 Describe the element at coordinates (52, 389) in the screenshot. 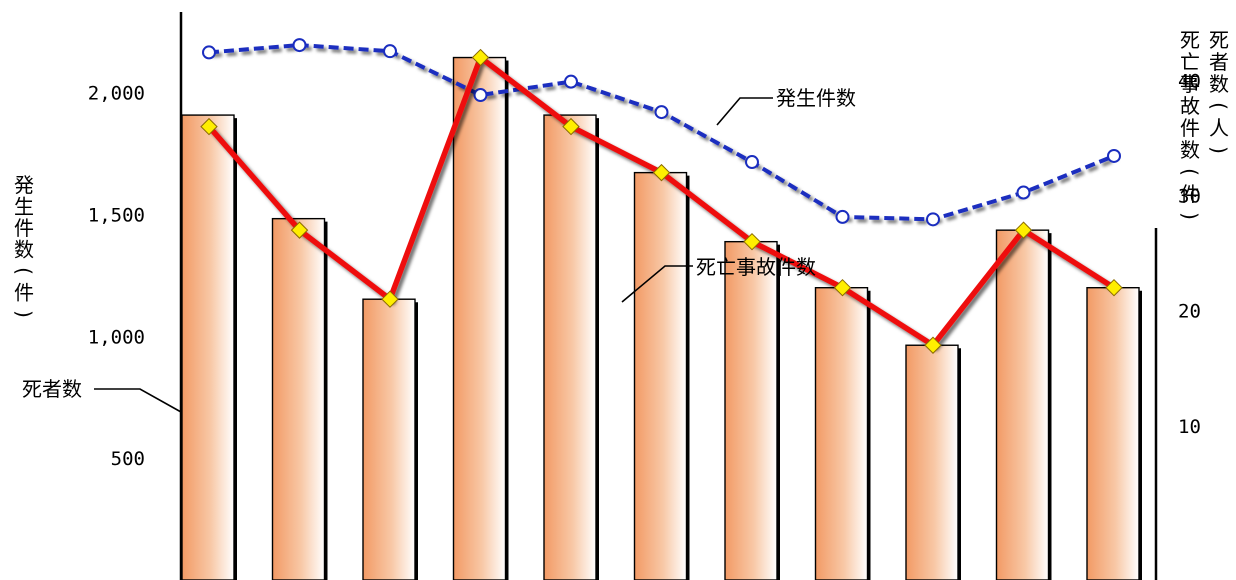

I see `deaths-callout-label: 死者数` at that location.